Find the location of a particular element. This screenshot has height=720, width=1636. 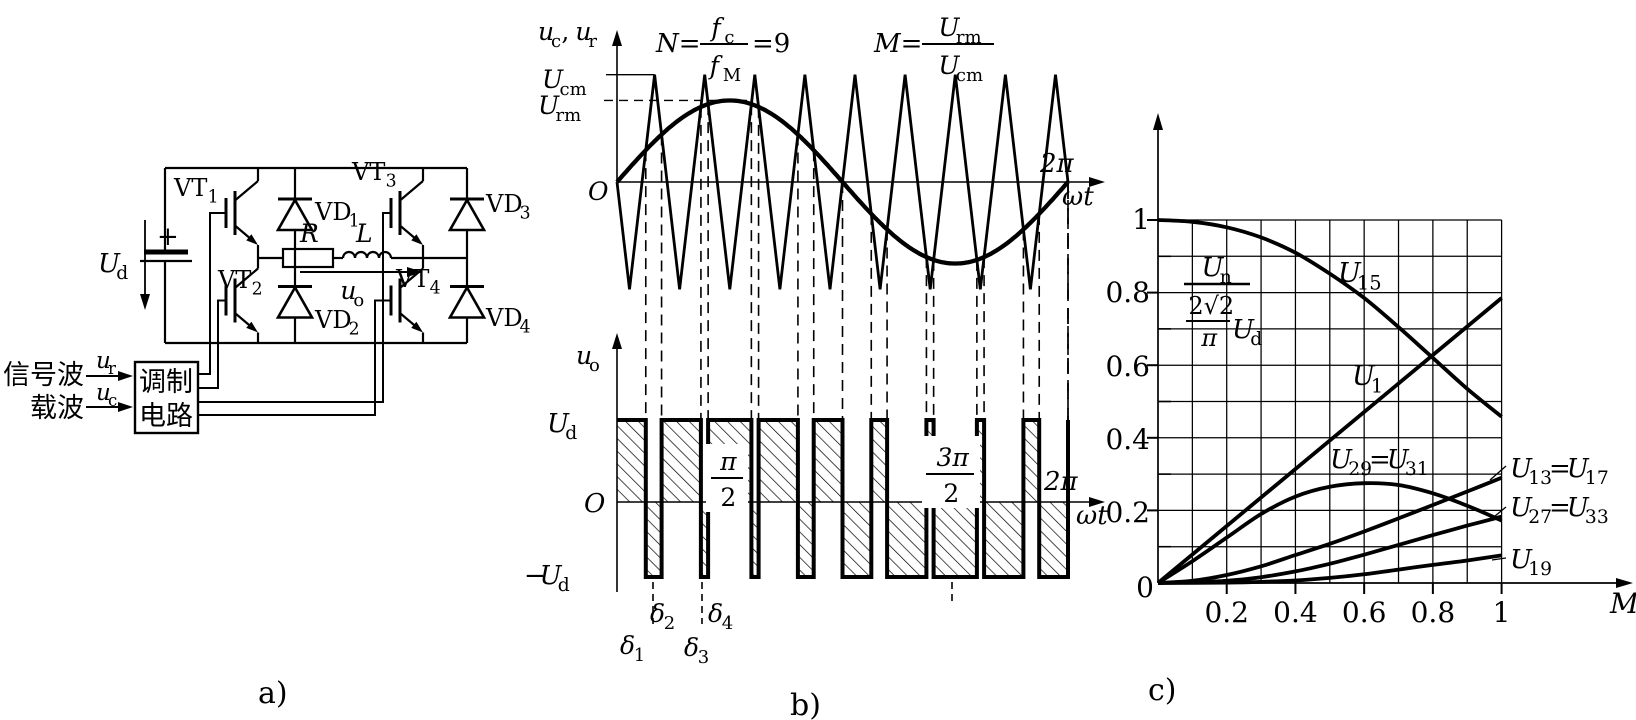

n-ratio-den-text: f is located at coordinates (715, 65).